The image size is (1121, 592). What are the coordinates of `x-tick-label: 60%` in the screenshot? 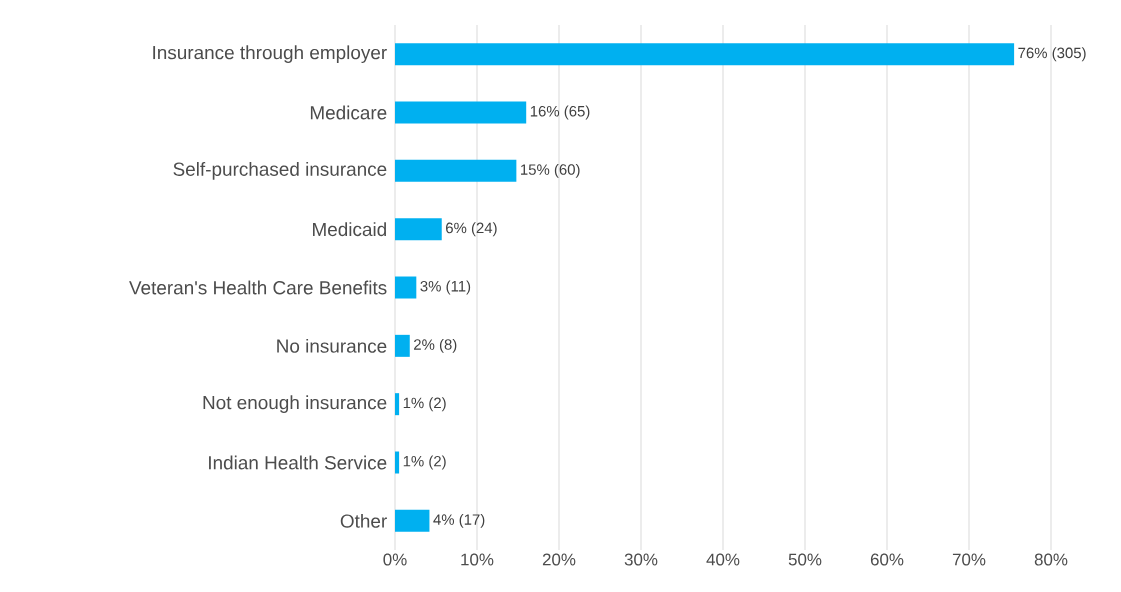 It's located at (887, 559).